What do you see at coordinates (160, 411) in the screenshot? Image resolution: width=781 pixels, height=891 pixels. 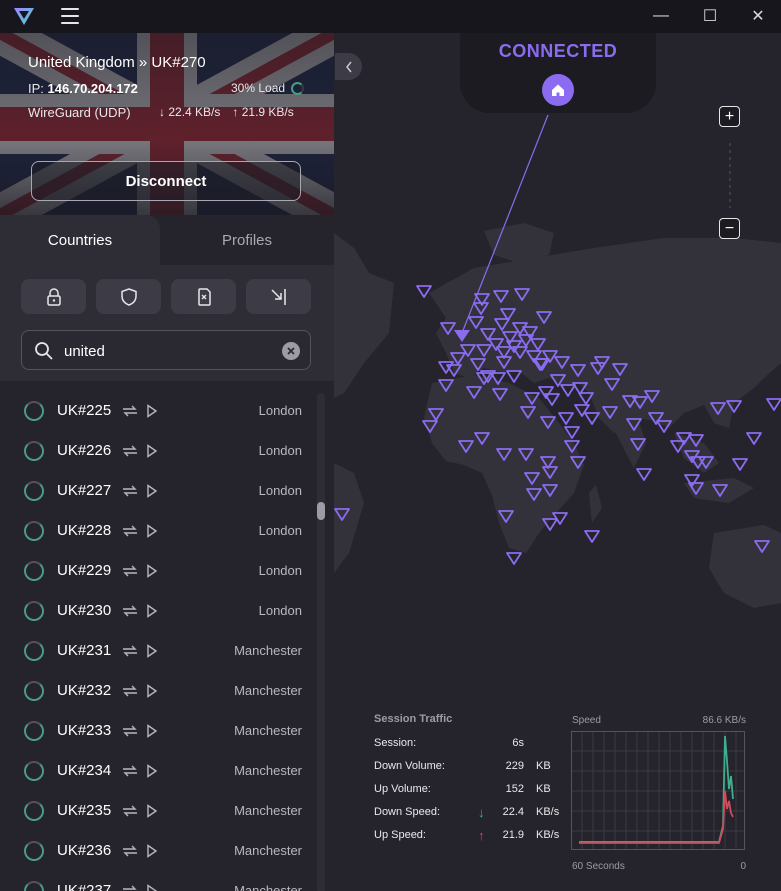 I see `server-row: UK#225 London` at bounding box center [160, 411].